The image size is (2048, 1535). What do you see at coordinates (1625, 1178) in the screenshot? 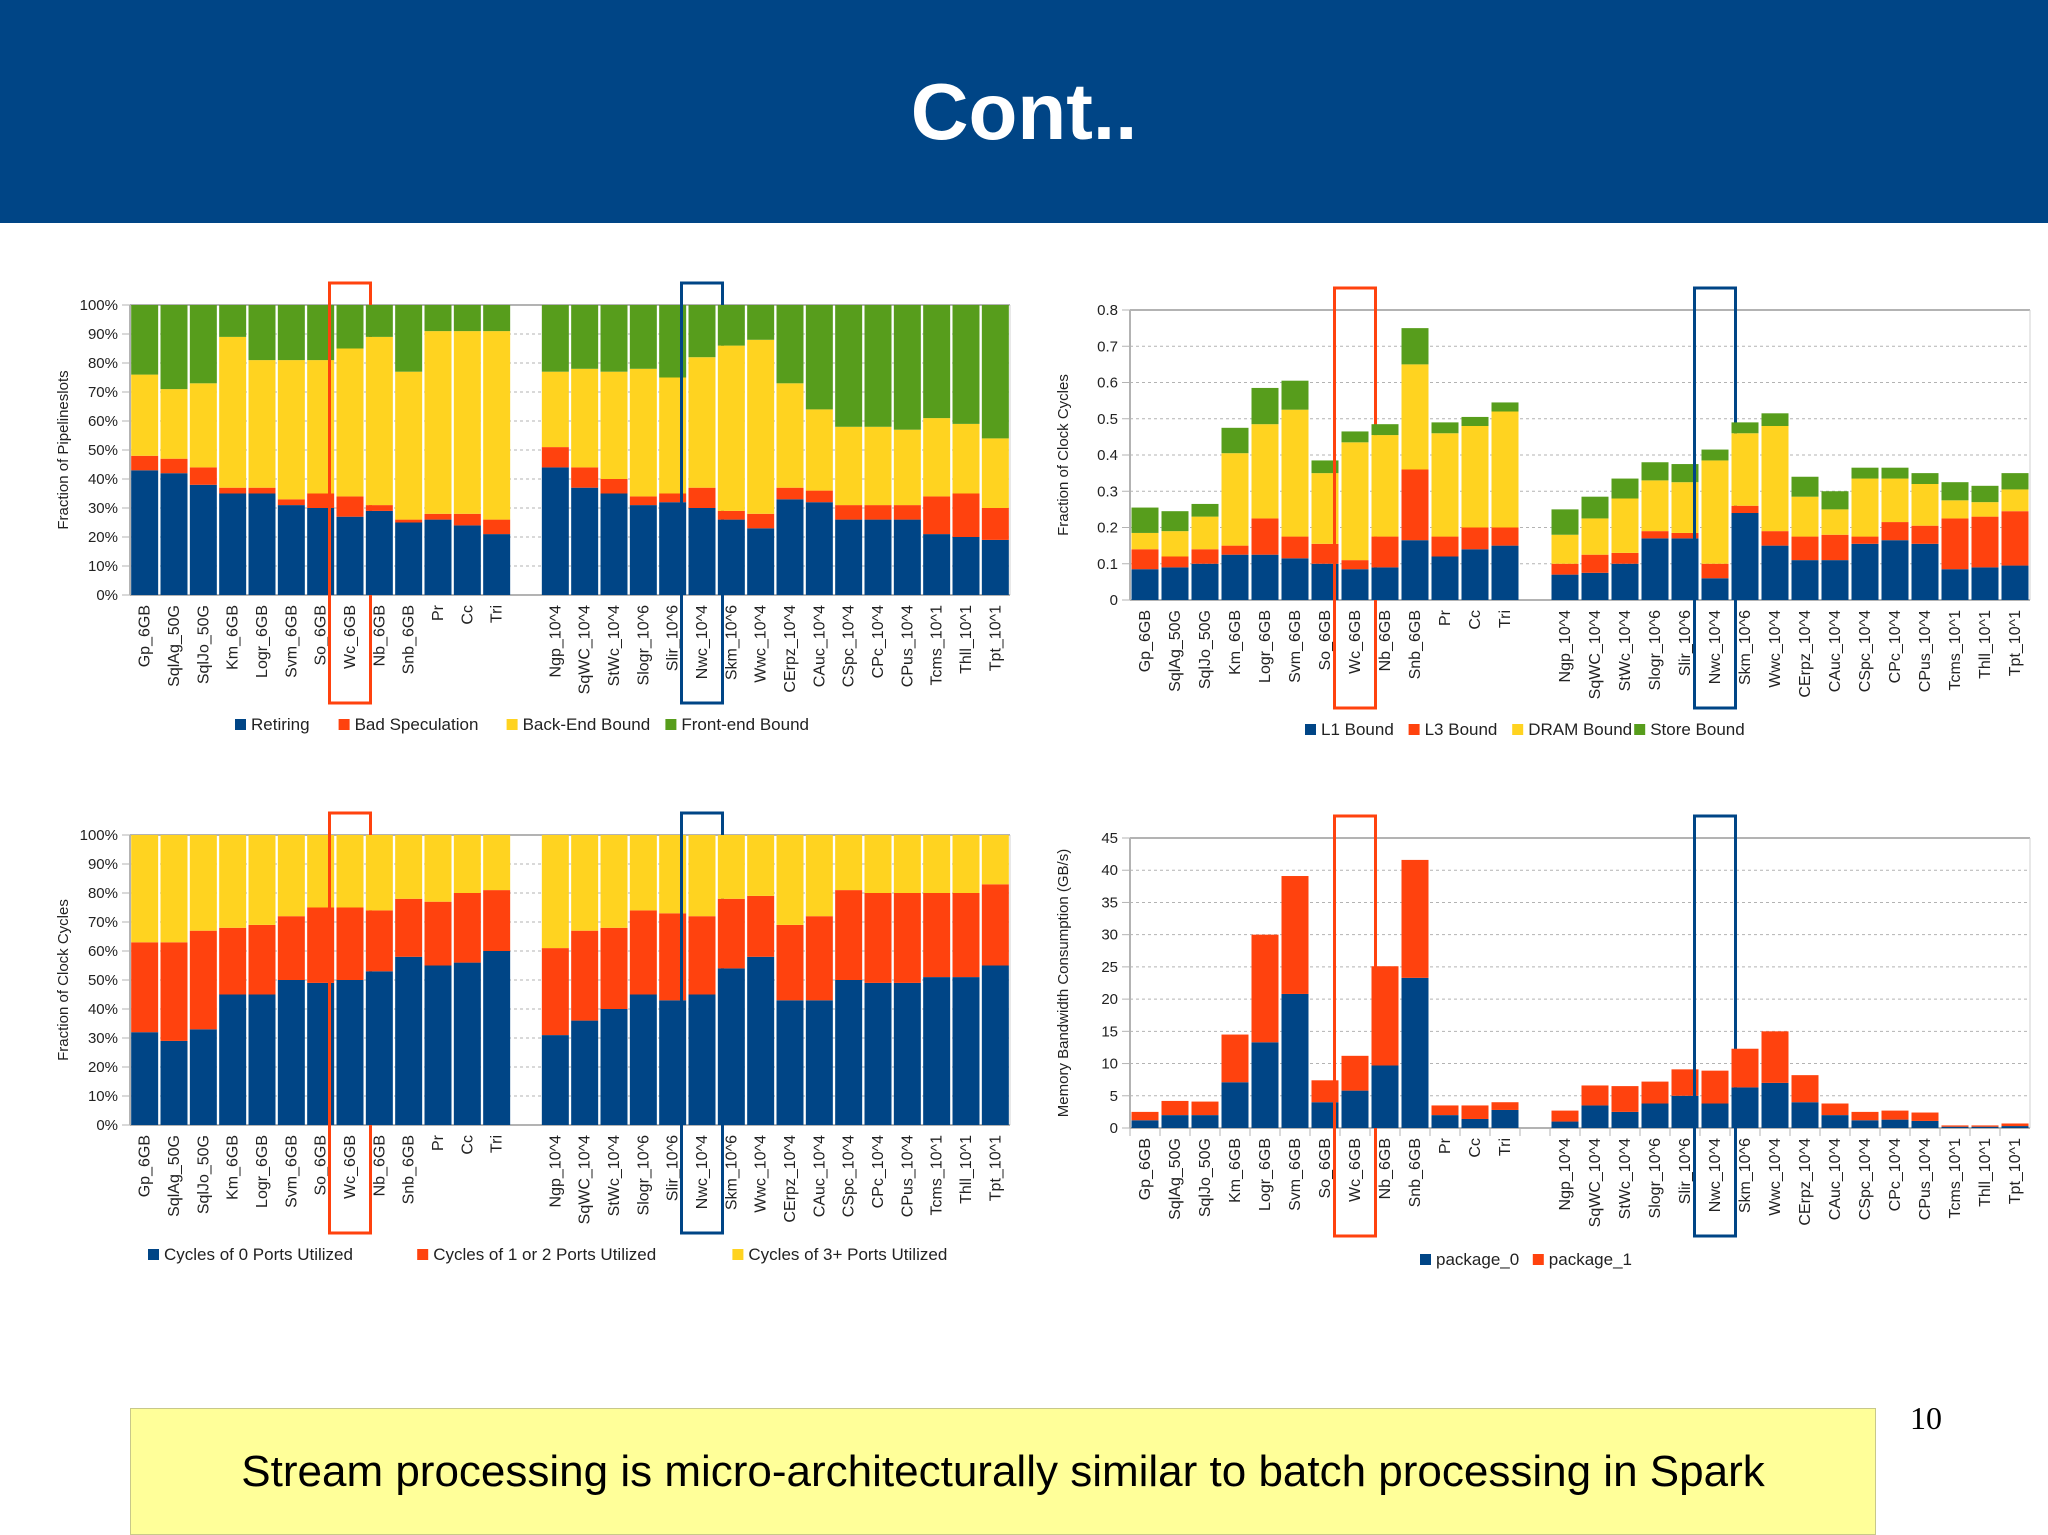
I see `x-tick-label: StWc_10^4` at bounding box center [1625, 1178].